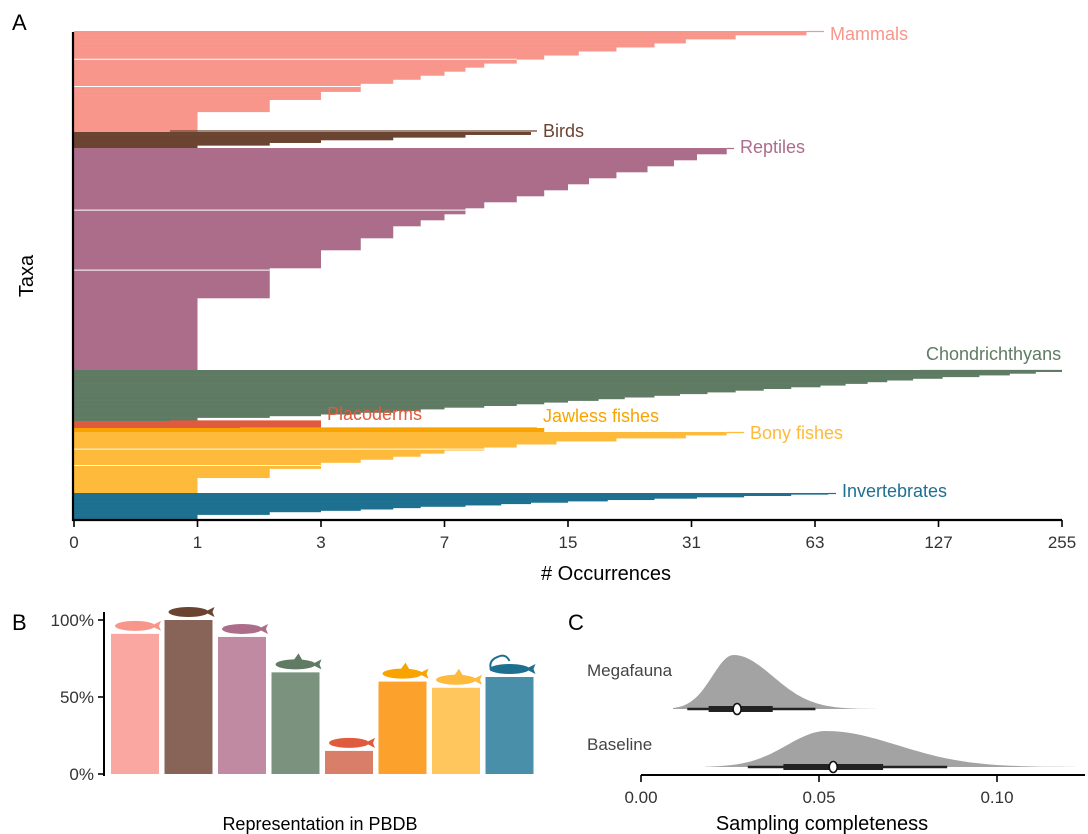 The height and width of the screenshot is (834, 1088). Describe the element at coordinates (993, 354) in the screenshot. I see `label-chondrichthyans: Chondrichthyans` at that location.